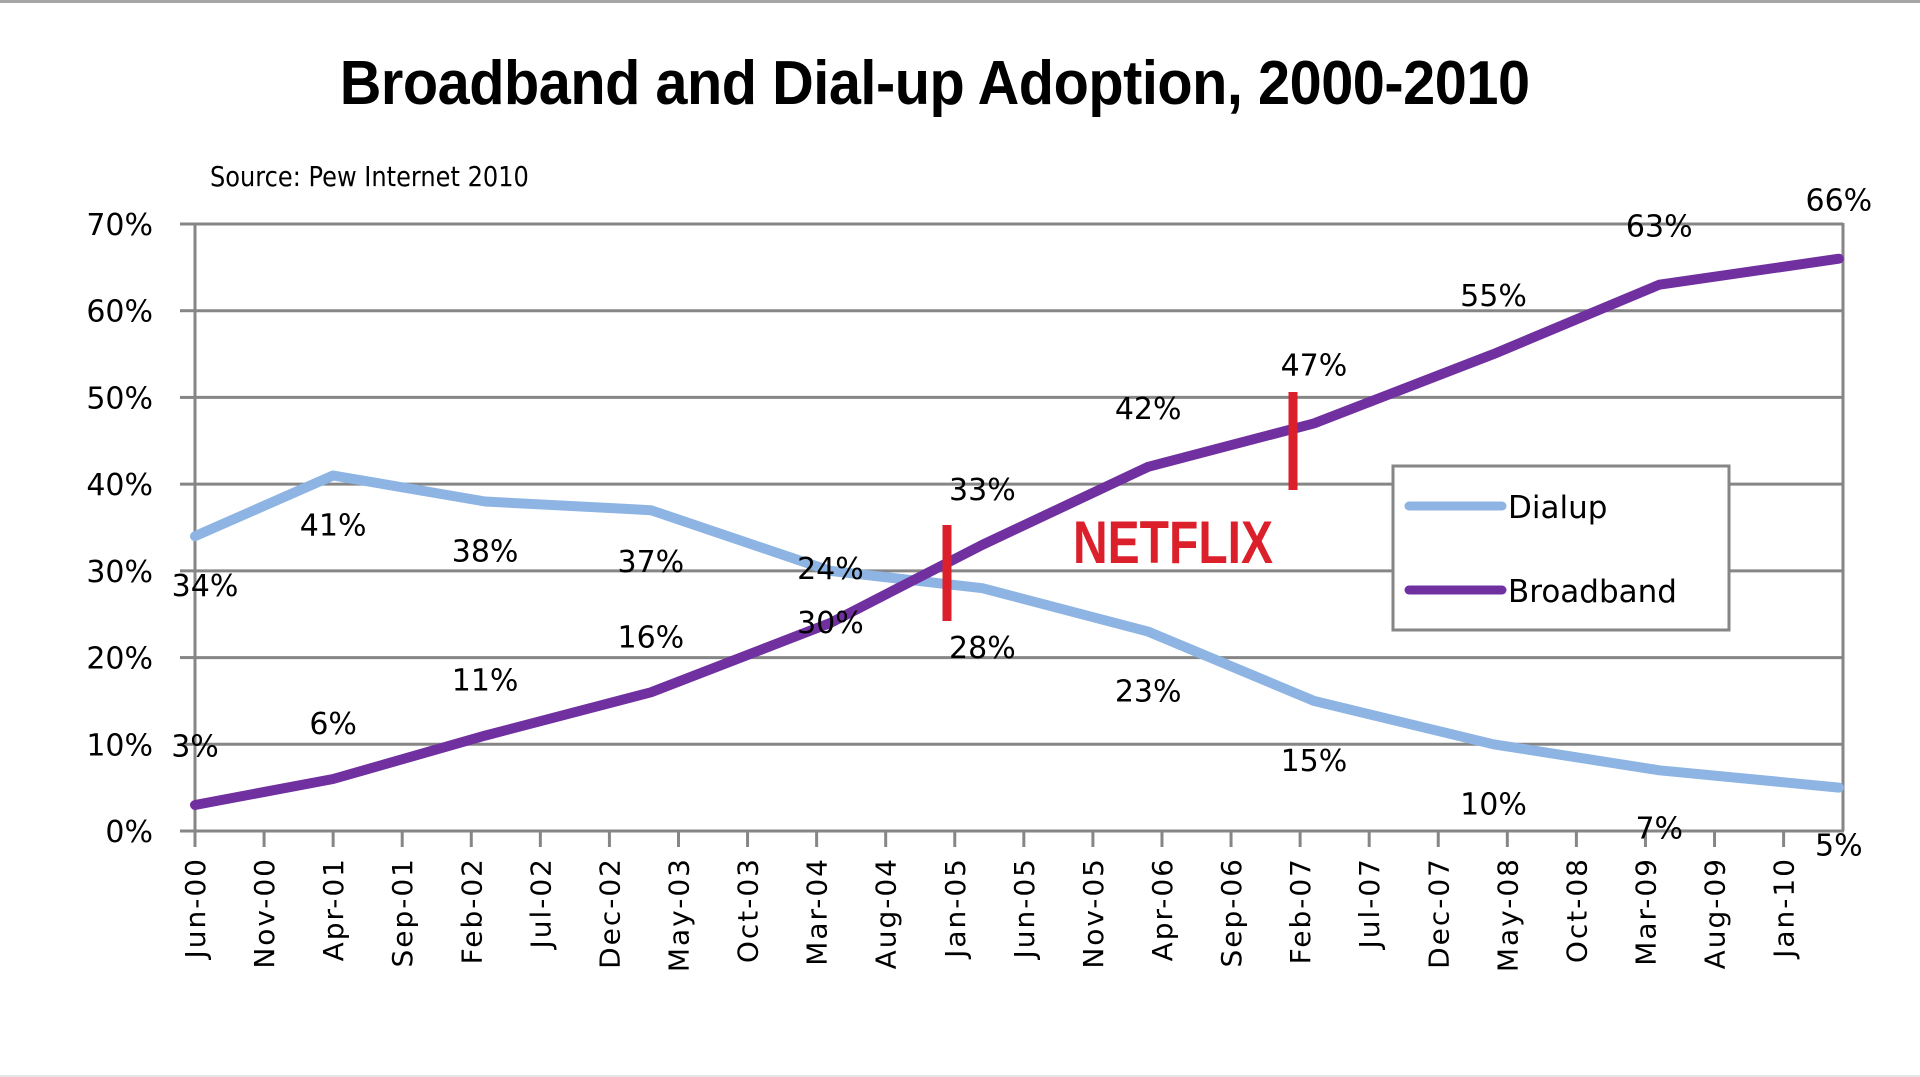  Describe the element at coordinates (1120, 506) in the screenshot. I see `annotations: NETFLIX` at that location.